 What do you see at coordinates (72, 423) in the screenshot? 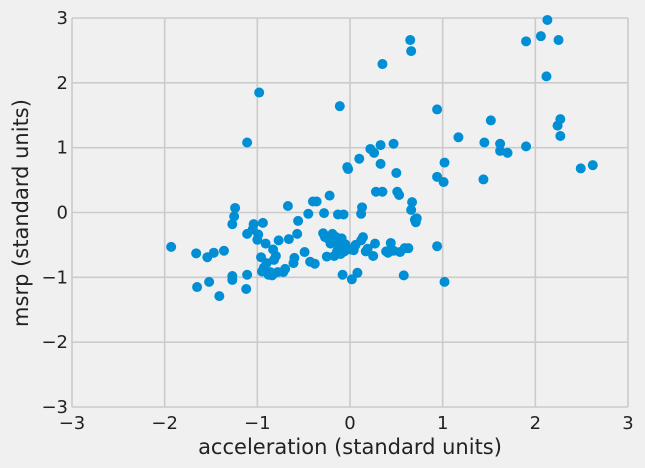
I see `x-tick-label: −3` at bounding box center [72, 423].